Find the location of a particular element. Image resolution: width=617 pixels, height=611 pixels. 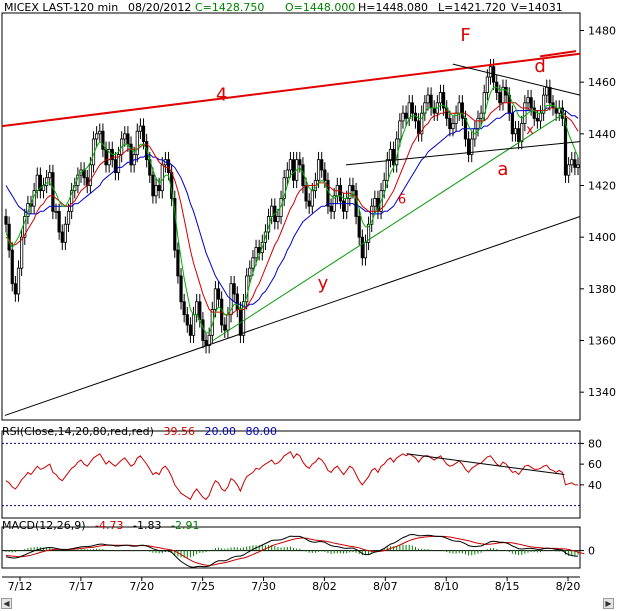

arrow-left-icon: ◀ is located at coordinates (6, 603).